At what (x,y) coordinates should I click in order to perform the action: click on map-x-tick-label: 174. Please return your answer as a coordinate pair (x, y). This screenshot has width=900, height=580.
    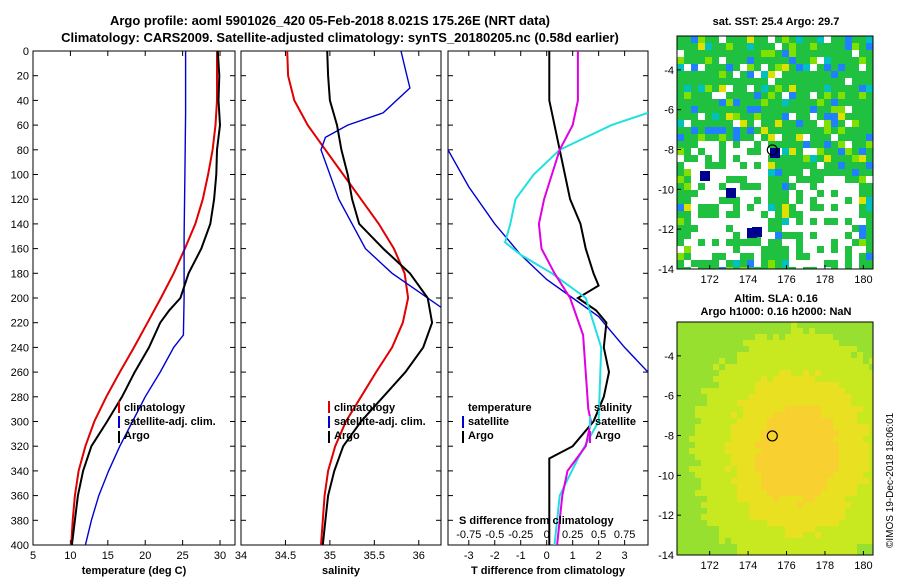
    Looking at the image, I should click on (748, 280).